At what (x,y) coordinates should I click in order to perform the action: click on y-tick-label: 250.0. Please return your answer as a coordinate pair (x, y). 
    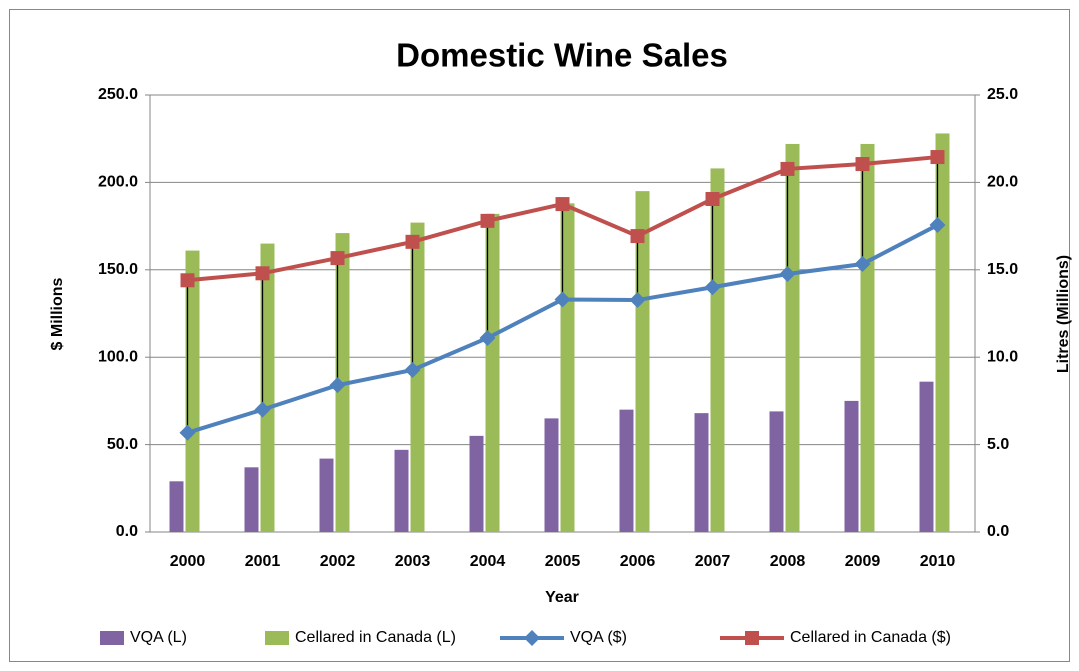
    Looking at the image, I should click on (118, 94).